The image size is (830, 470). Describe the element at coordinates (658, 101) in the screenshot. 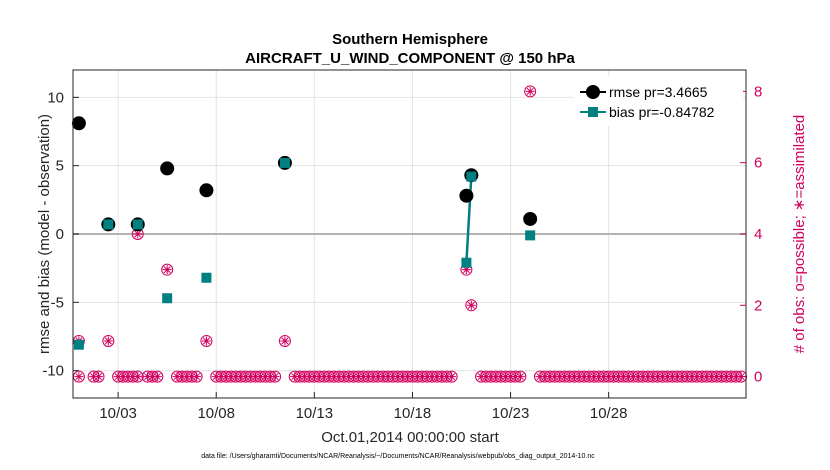

I see `legend-box` at that location.